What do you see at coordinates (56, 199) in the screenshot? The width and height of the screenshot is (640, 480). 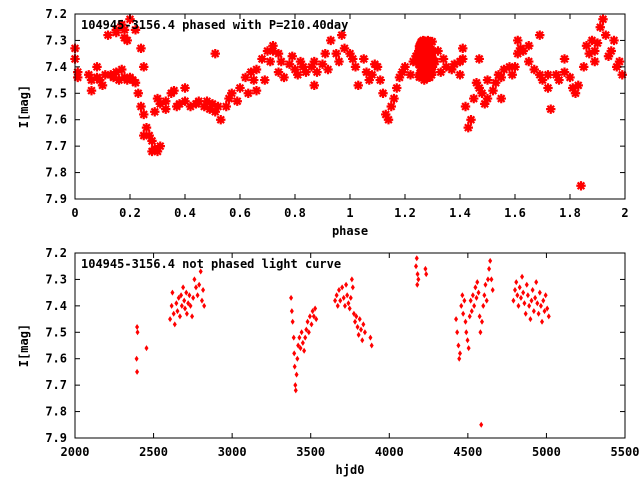 I see `phased-y-tick-label: 7.9` at bounding box center [56, 199].